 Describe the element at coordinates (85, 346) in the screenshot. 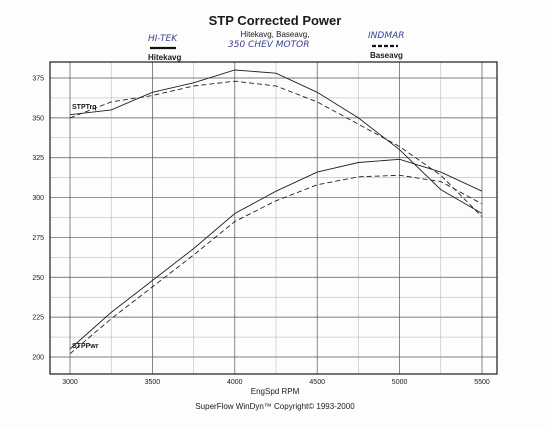

I see `series-label-stppwr: STPPwr` at that location.